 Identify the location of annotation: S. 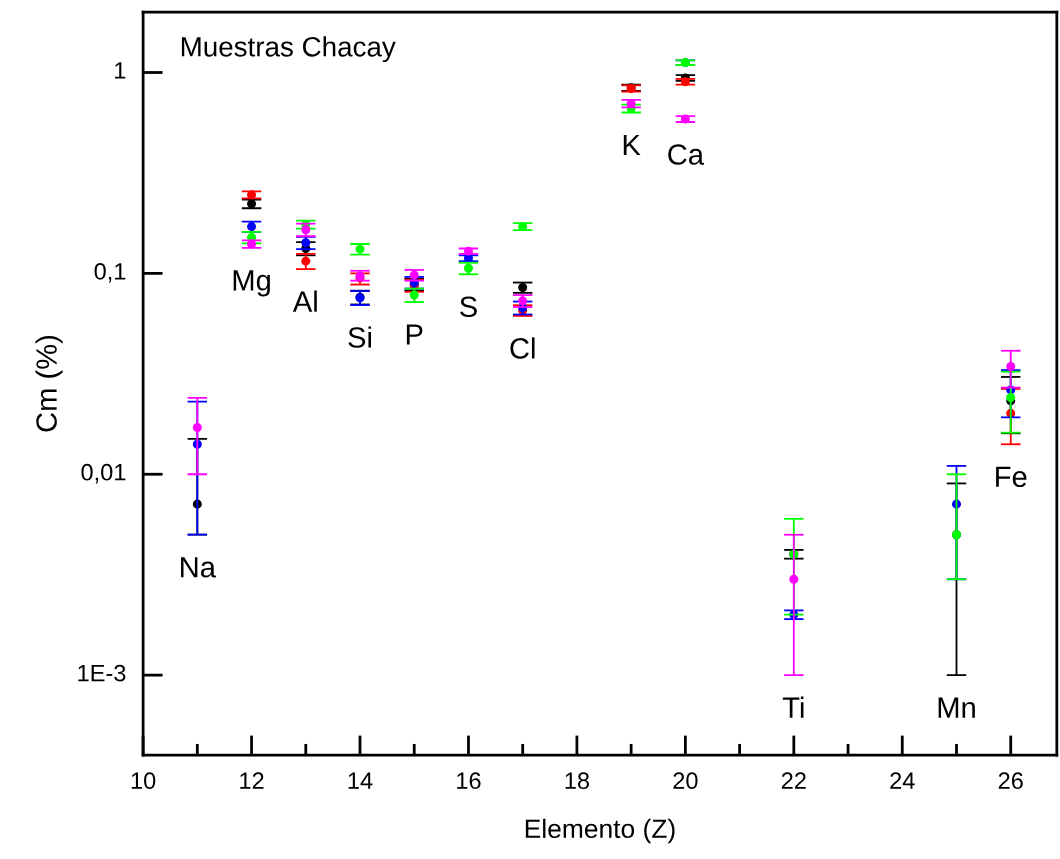
(468, 307).